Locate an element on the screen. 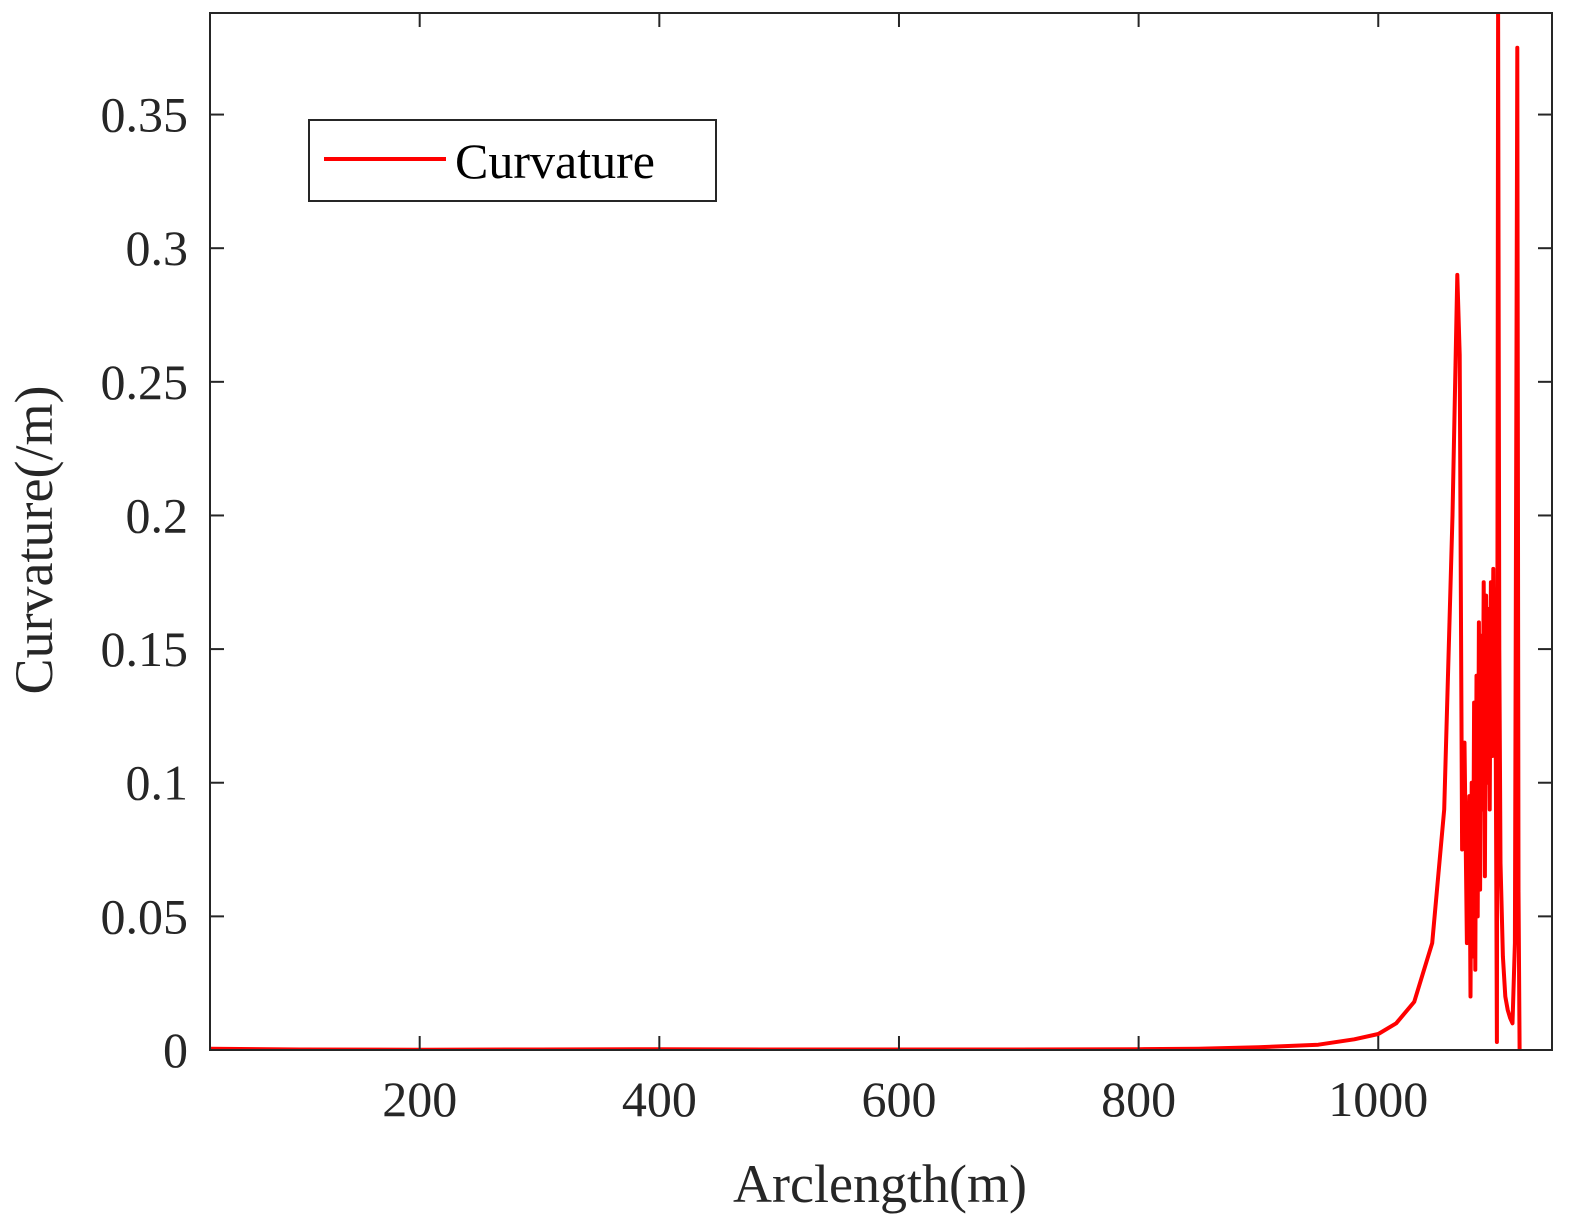 This screenshot has height=1230, width=1571. y-tick-label: 0.2 is located at coordinates (157, 515).